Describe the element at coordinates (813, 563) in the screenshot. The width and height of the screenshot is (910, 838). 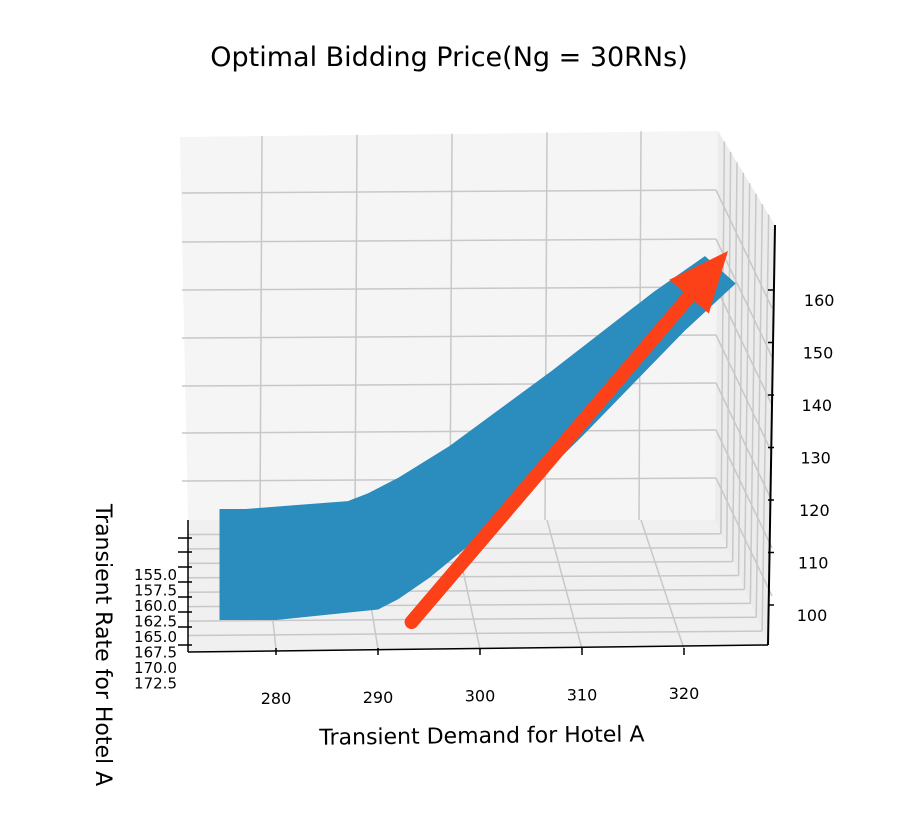
I see `z-tick-label: 110` at that location.